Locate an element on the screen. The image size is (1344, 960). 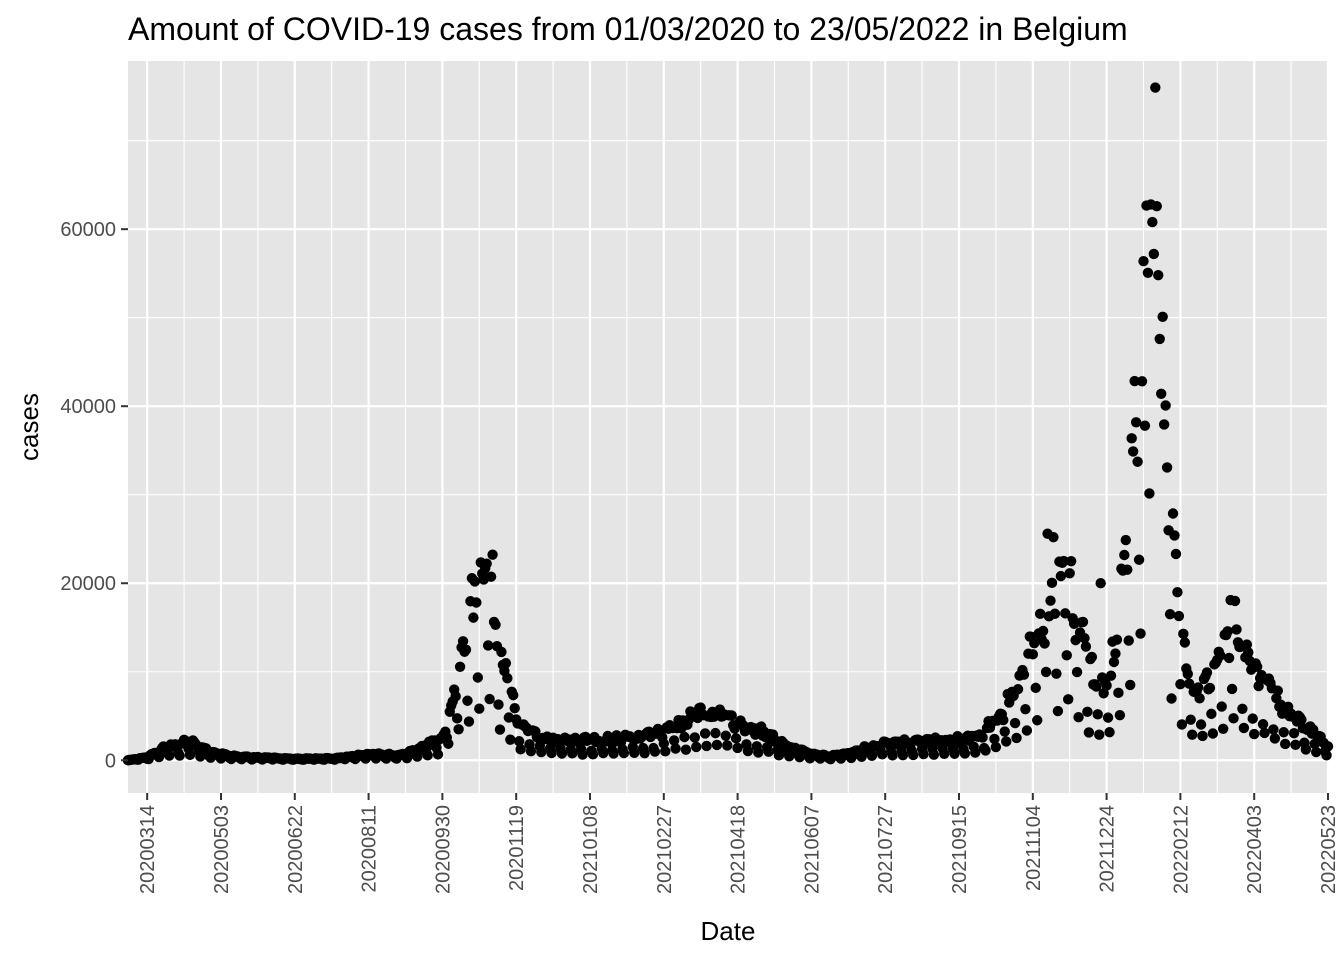
x-tick-label: 20211104 is located at coordinates (1034, 848).